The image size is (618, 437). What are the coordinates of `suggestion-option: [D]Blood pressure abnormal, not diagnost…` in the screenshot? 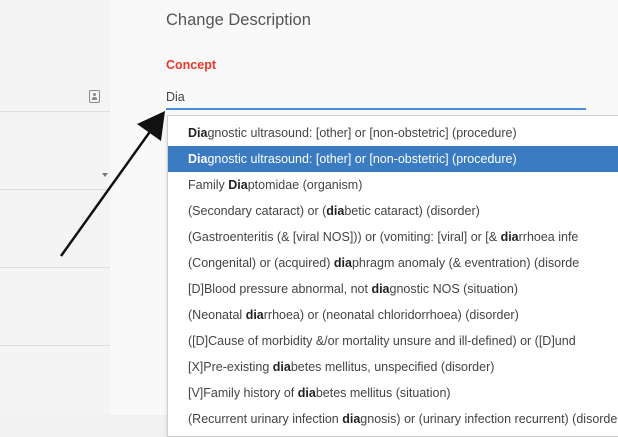 It's located at (393, 289).